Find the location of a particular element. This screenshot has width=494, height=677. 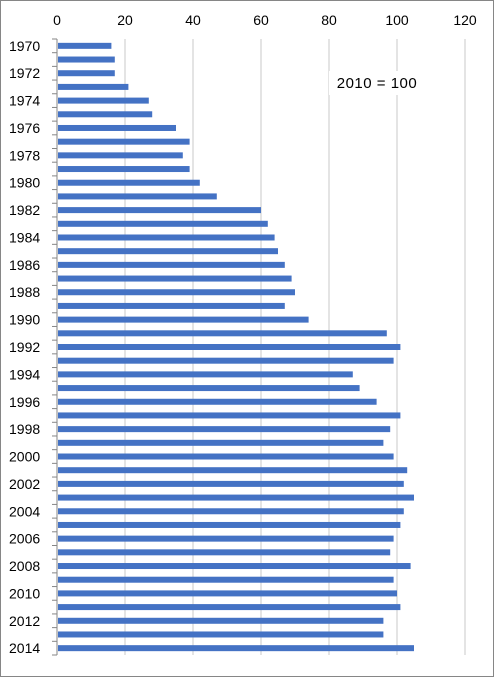

y-tick-label: 1970 is located at coordinates (24, 46).